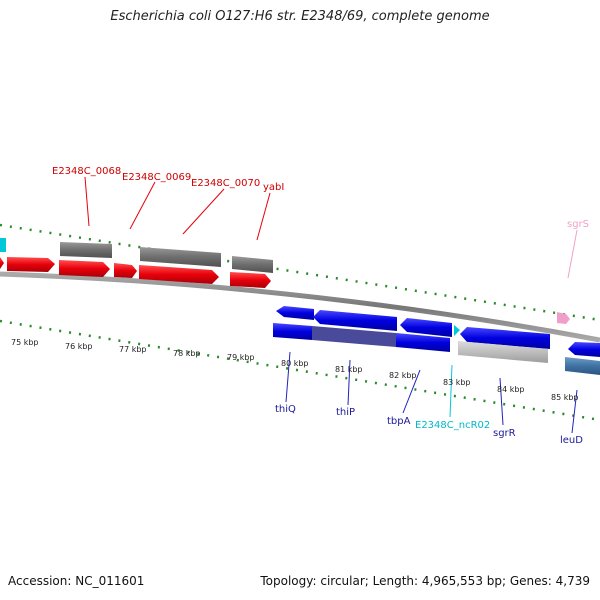  I want to click on kbp-label: 84 kbp, so click(511, 389).